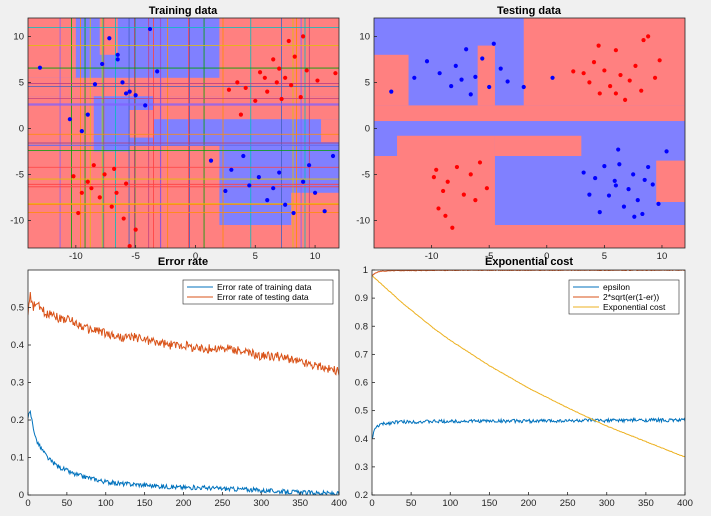 The image size is (711, 516). What do you see at coordinates (67, 503) in the screenshot?
I see `x-tick-label: 50` at bounding box center [67, 503].